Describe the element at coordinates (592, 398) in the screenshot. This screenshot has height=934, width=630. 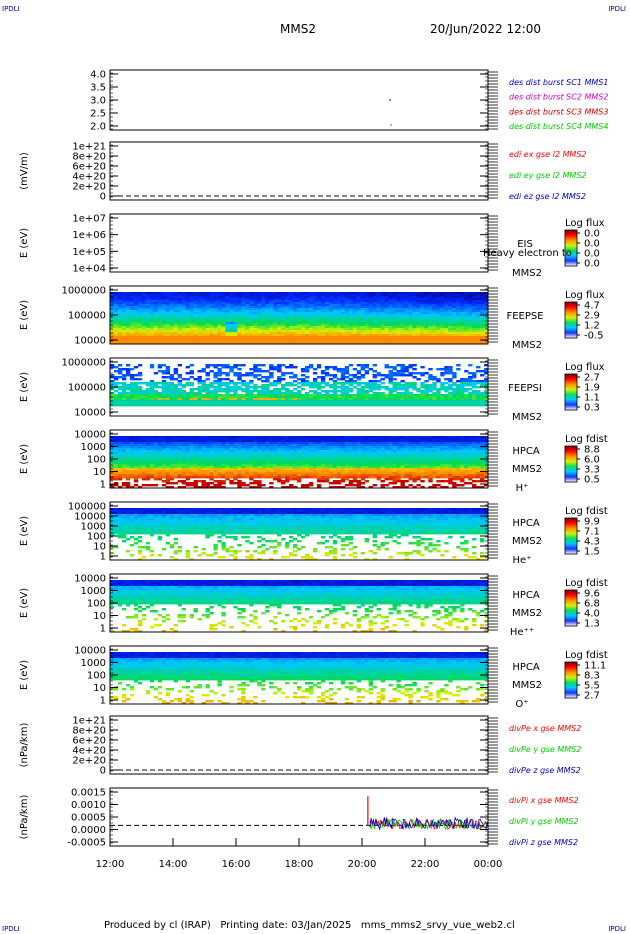
I see `colorbar-value: 1.1` at that location.